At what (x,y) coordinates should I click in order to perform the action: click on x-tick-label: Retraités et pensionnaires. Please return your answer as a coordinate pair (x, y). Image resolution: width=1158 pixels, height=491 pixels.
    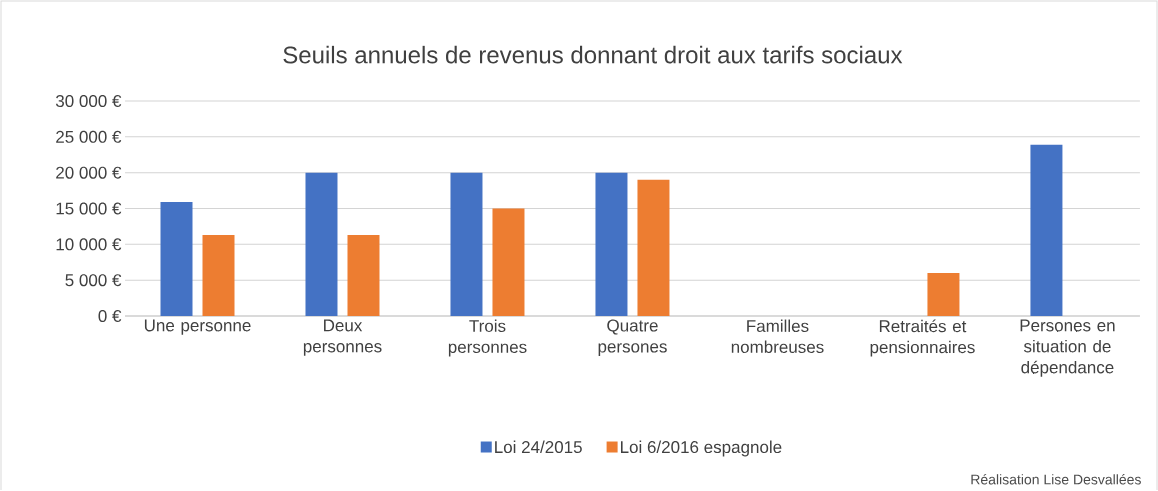
    Looking at the image, I should click on (922, 338).